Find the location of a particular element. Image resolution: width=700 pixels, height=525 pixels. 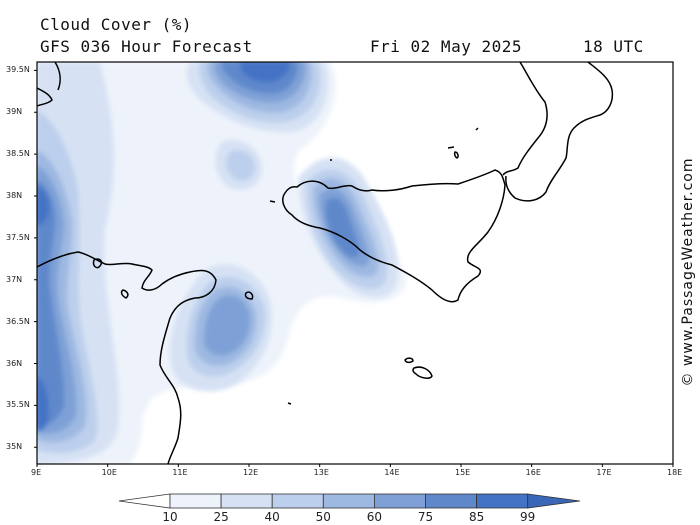

lampedusa-island is located at coordinates (289, 403).